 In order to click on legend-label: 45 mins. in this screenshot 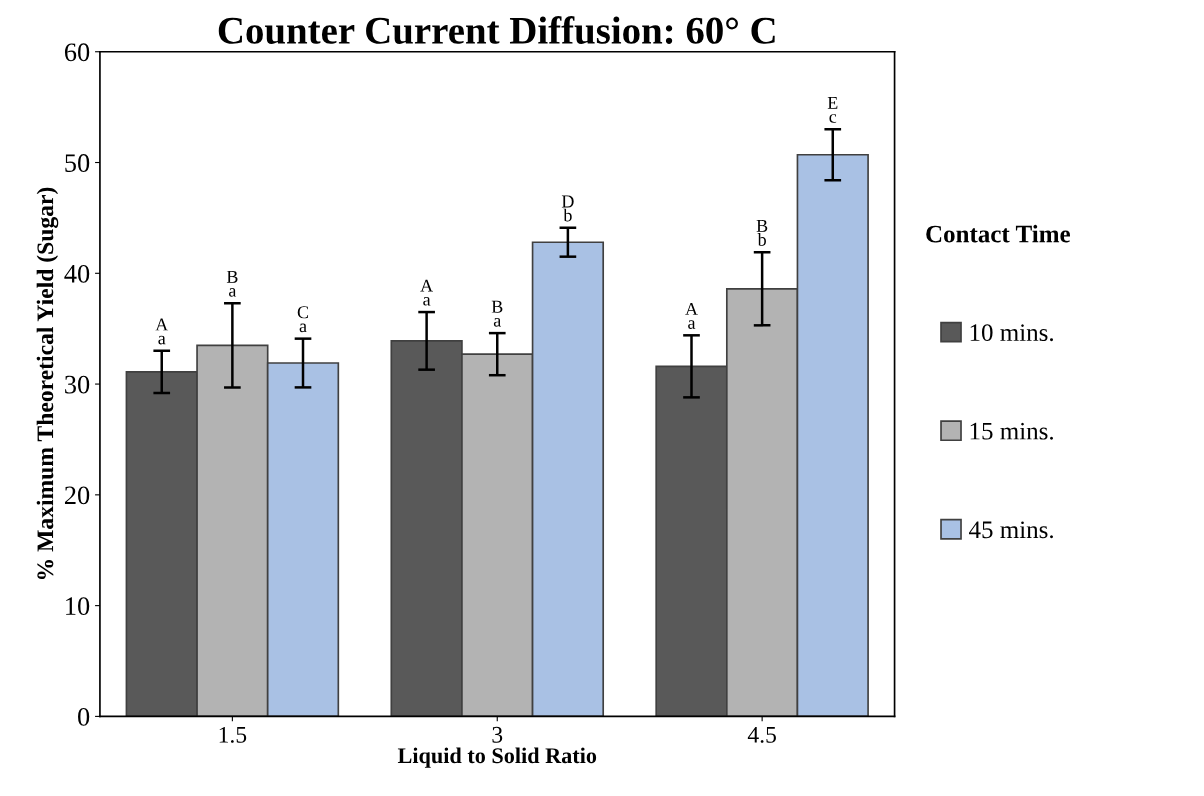, I will do `click(1011, 530)`.